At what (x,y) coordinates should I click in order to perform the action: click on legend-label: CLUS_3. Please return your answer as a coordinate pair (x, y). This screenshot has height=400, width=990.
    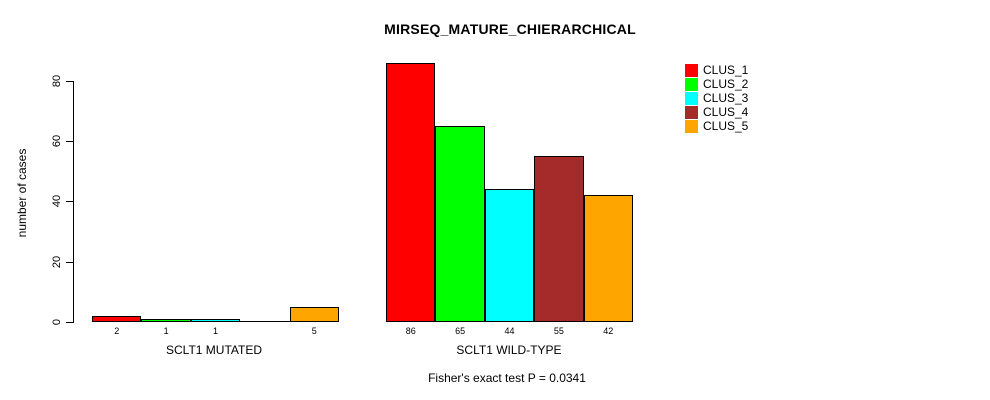
    Looking at the image, I should click on (726, 98).